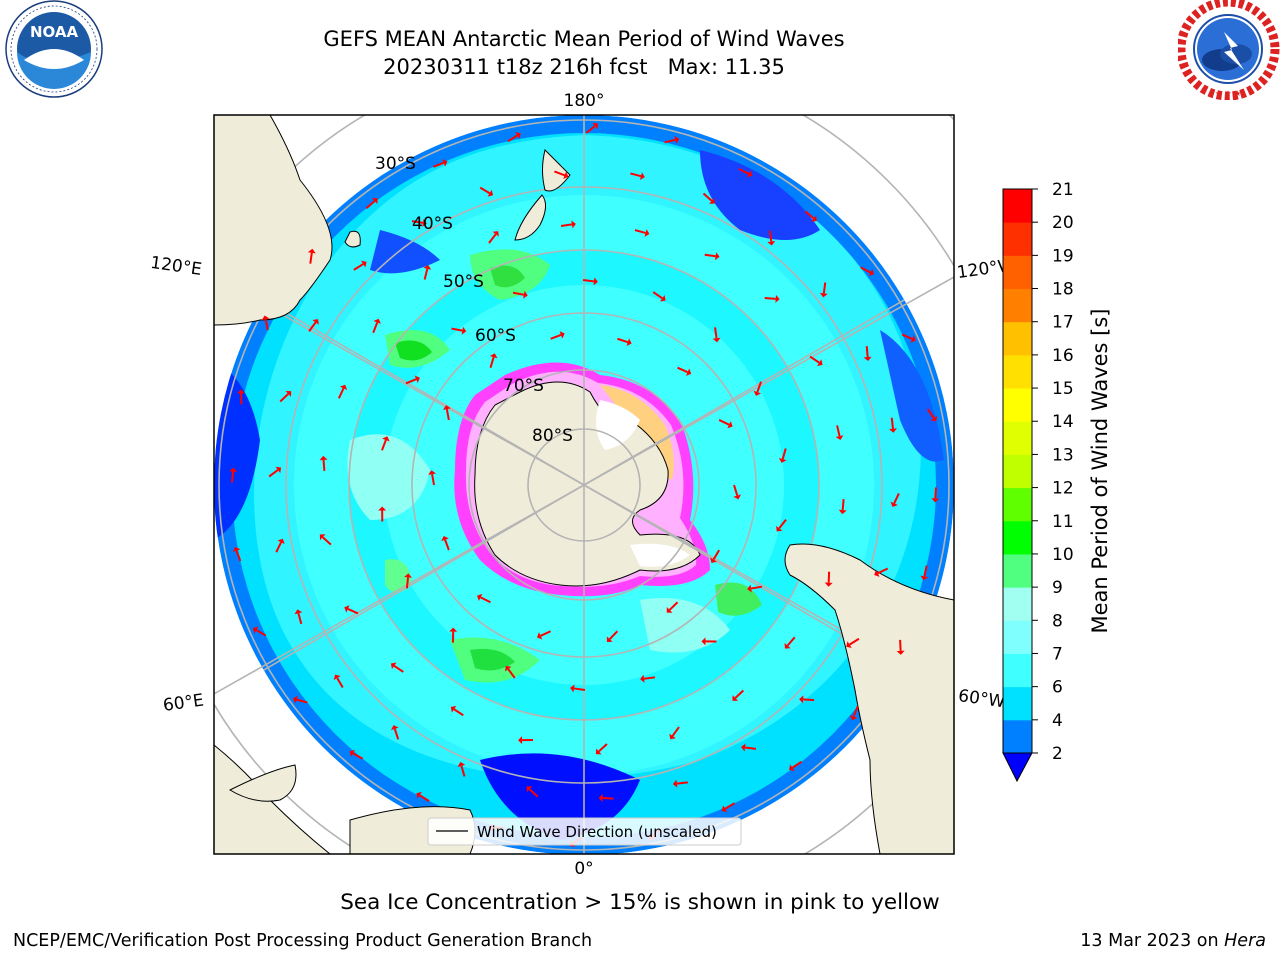 The width and height of the screenshot is (1280, 960). What do you see at coordinates (1017, 767) in the screenshot?
I see `colorbar-extend-arrow` at bounding box center [1017, 767].